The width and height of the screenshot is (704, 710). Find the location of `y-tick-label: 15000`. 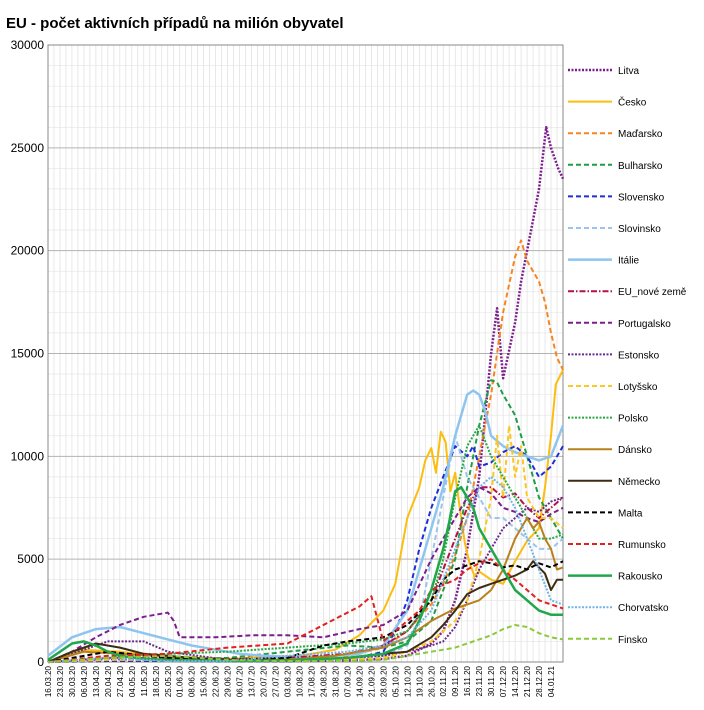

y-tick-label: 15000 is located at coordinates (28, 354).